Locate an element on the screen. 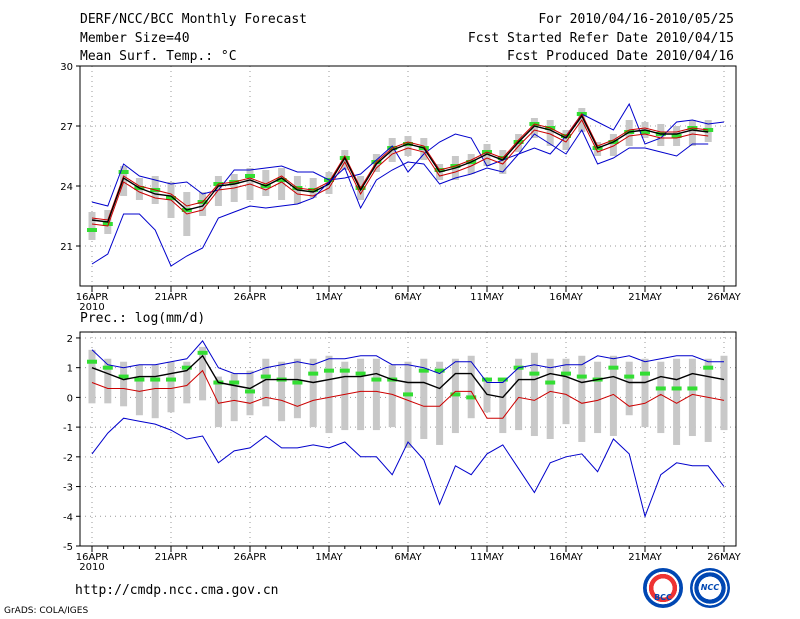 This screenshot has width=800, height=619. precip-ensemble-max-line is located at coordinates (407, 361).